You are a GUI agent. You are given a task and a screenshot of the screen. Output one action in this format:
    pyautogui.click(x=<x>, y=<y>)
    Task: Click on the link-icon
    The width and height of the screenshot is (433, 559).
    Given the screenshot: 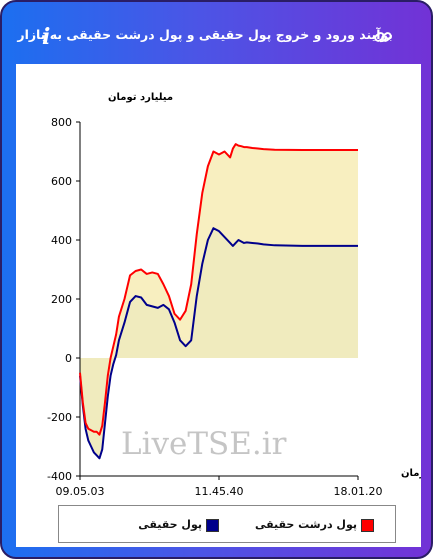 What is the action you would take?
    pyautogui.click(x=383, y=37)
    